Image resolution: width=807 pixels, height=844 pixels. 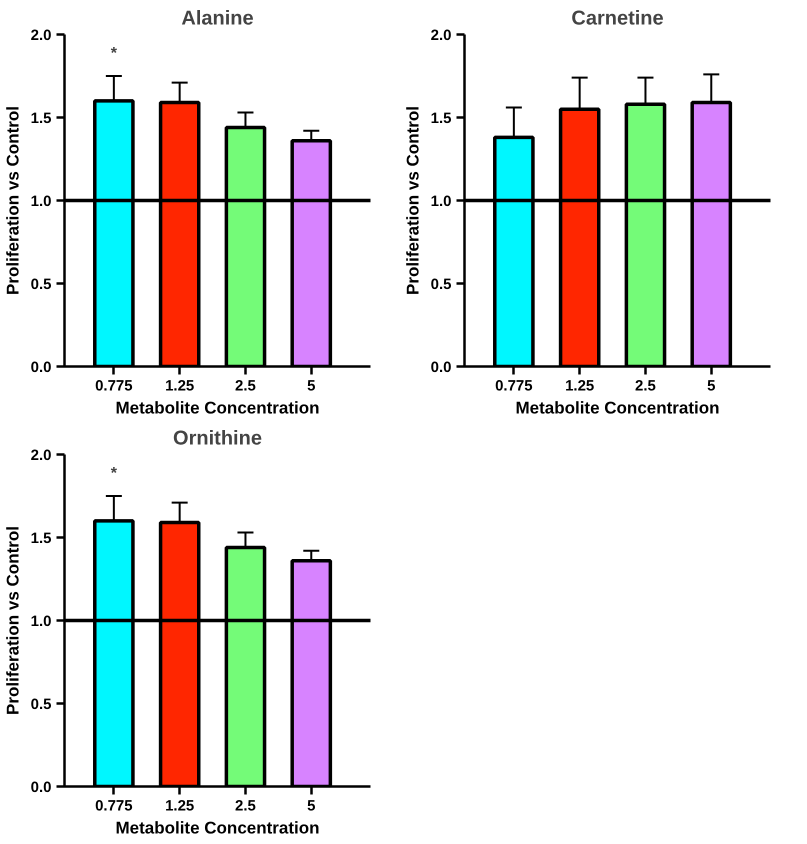 What do you see at coordinates (617, 19) in the screenshot?
I see `chart-title: Carnetine` at bounding box center [617, 19].